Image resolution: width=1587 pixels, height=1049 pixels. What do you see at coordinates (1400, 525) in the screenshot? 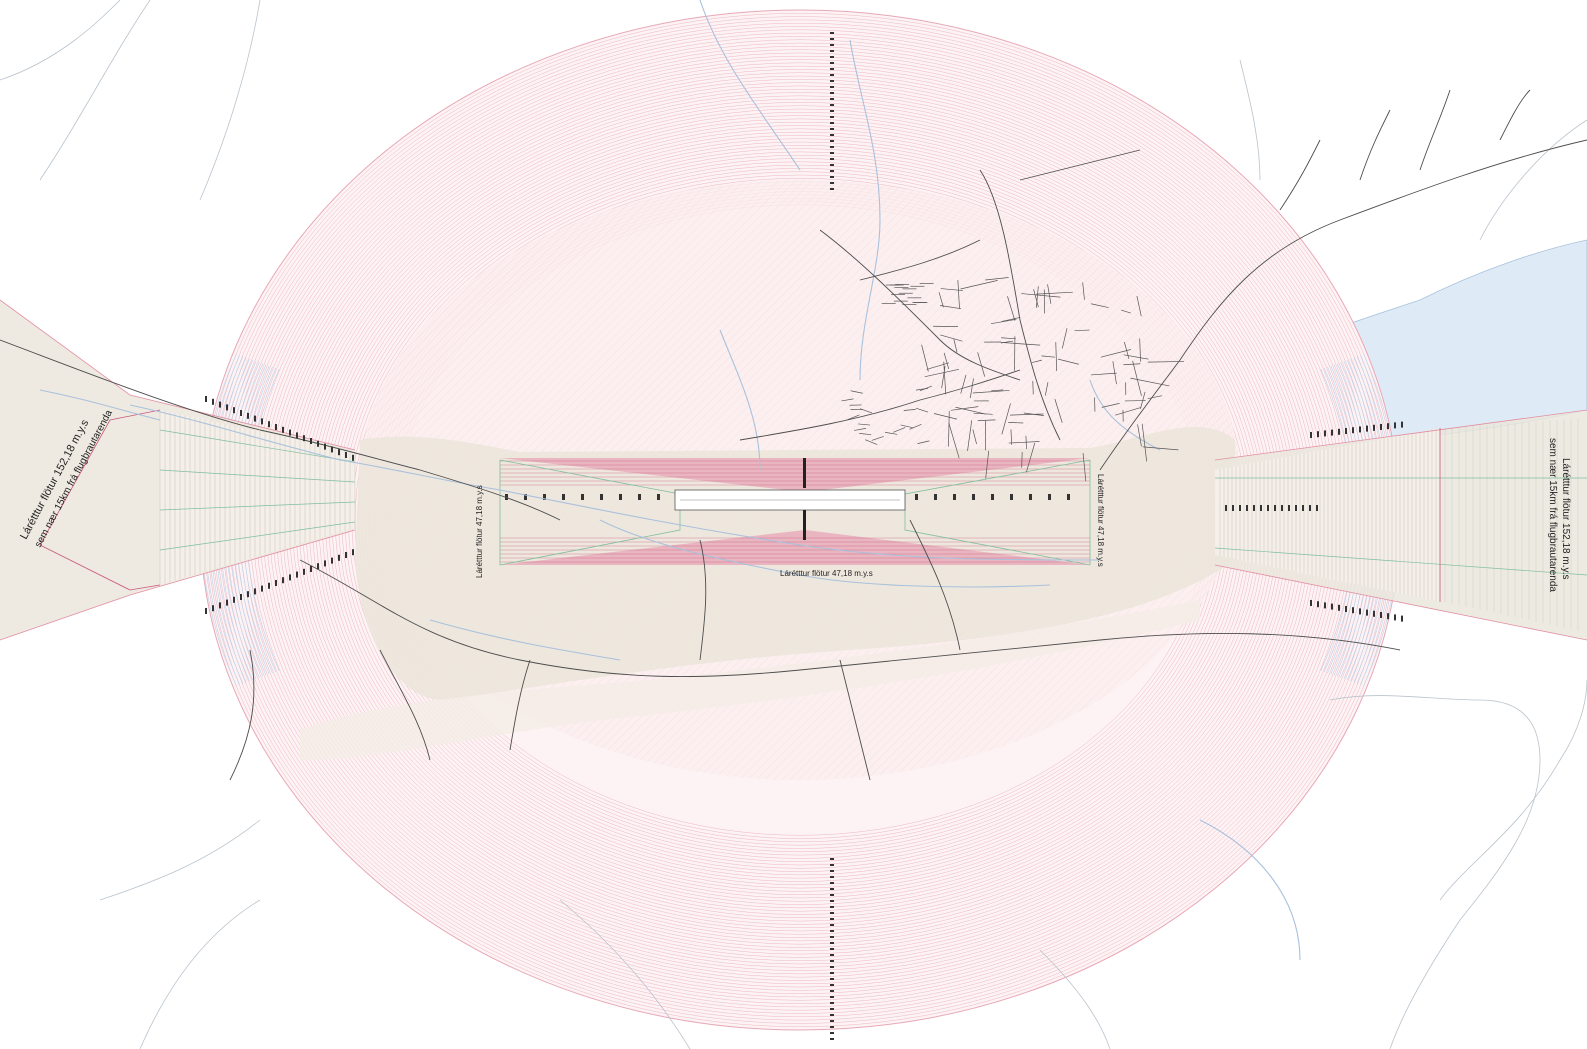
I see `east-approach-surface` at bounding box center [1400, 525].